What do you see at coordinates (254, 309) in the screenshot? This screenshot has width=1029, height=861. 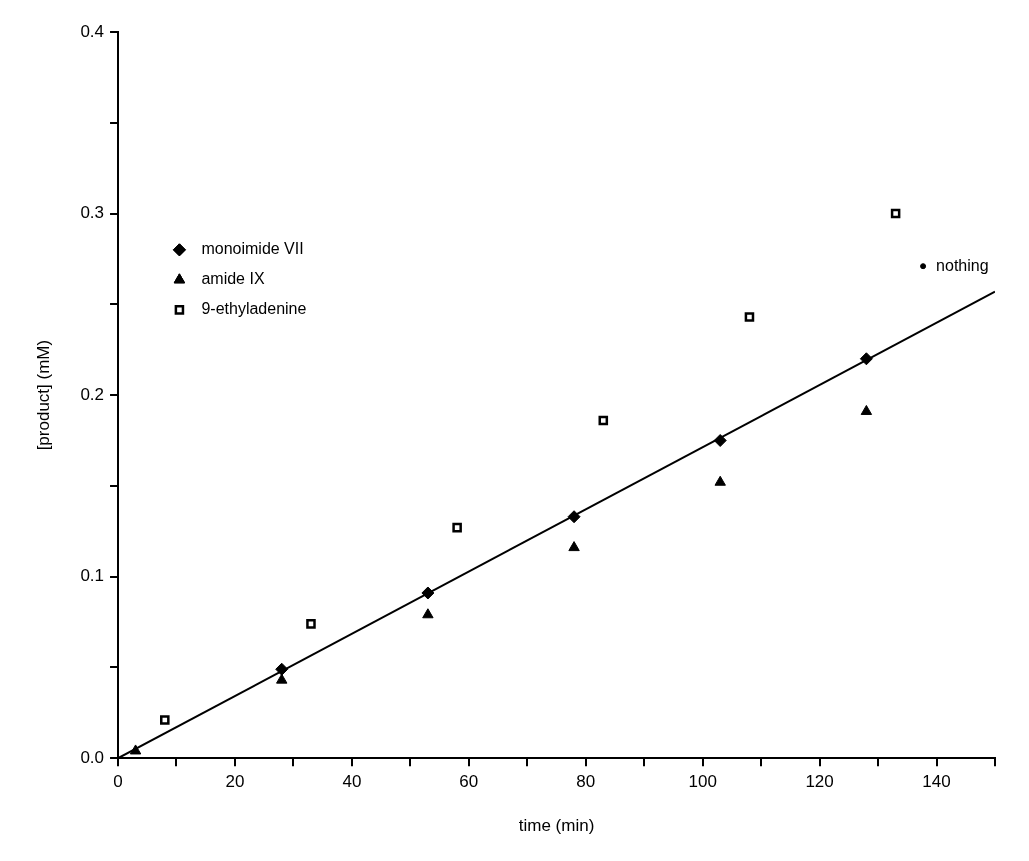 I see `legend-label: 9-ethyladenine` at bounding box center [254, 309].